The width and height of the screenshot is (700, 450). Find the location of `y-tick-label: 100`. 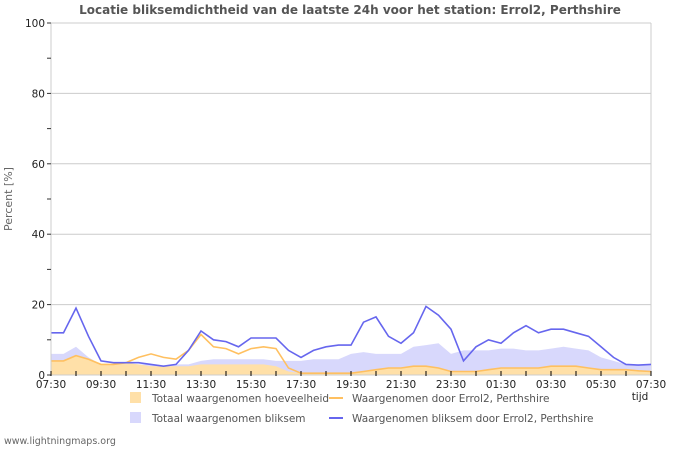

y-tick-label: 100 is located at coordinates (35, 24).